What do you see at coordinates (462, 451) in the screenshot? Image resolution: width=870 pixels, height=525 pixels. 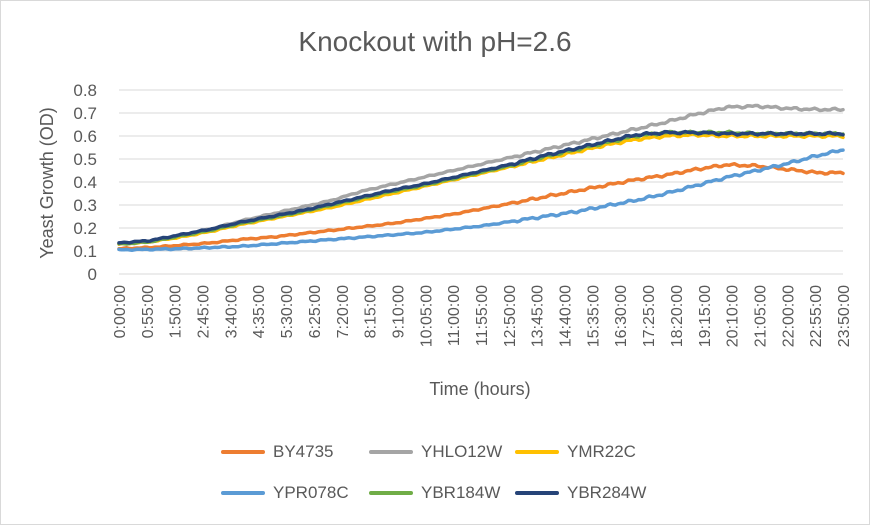 I see `legend-label: YHLO12W` at bounding box center [462, 451].